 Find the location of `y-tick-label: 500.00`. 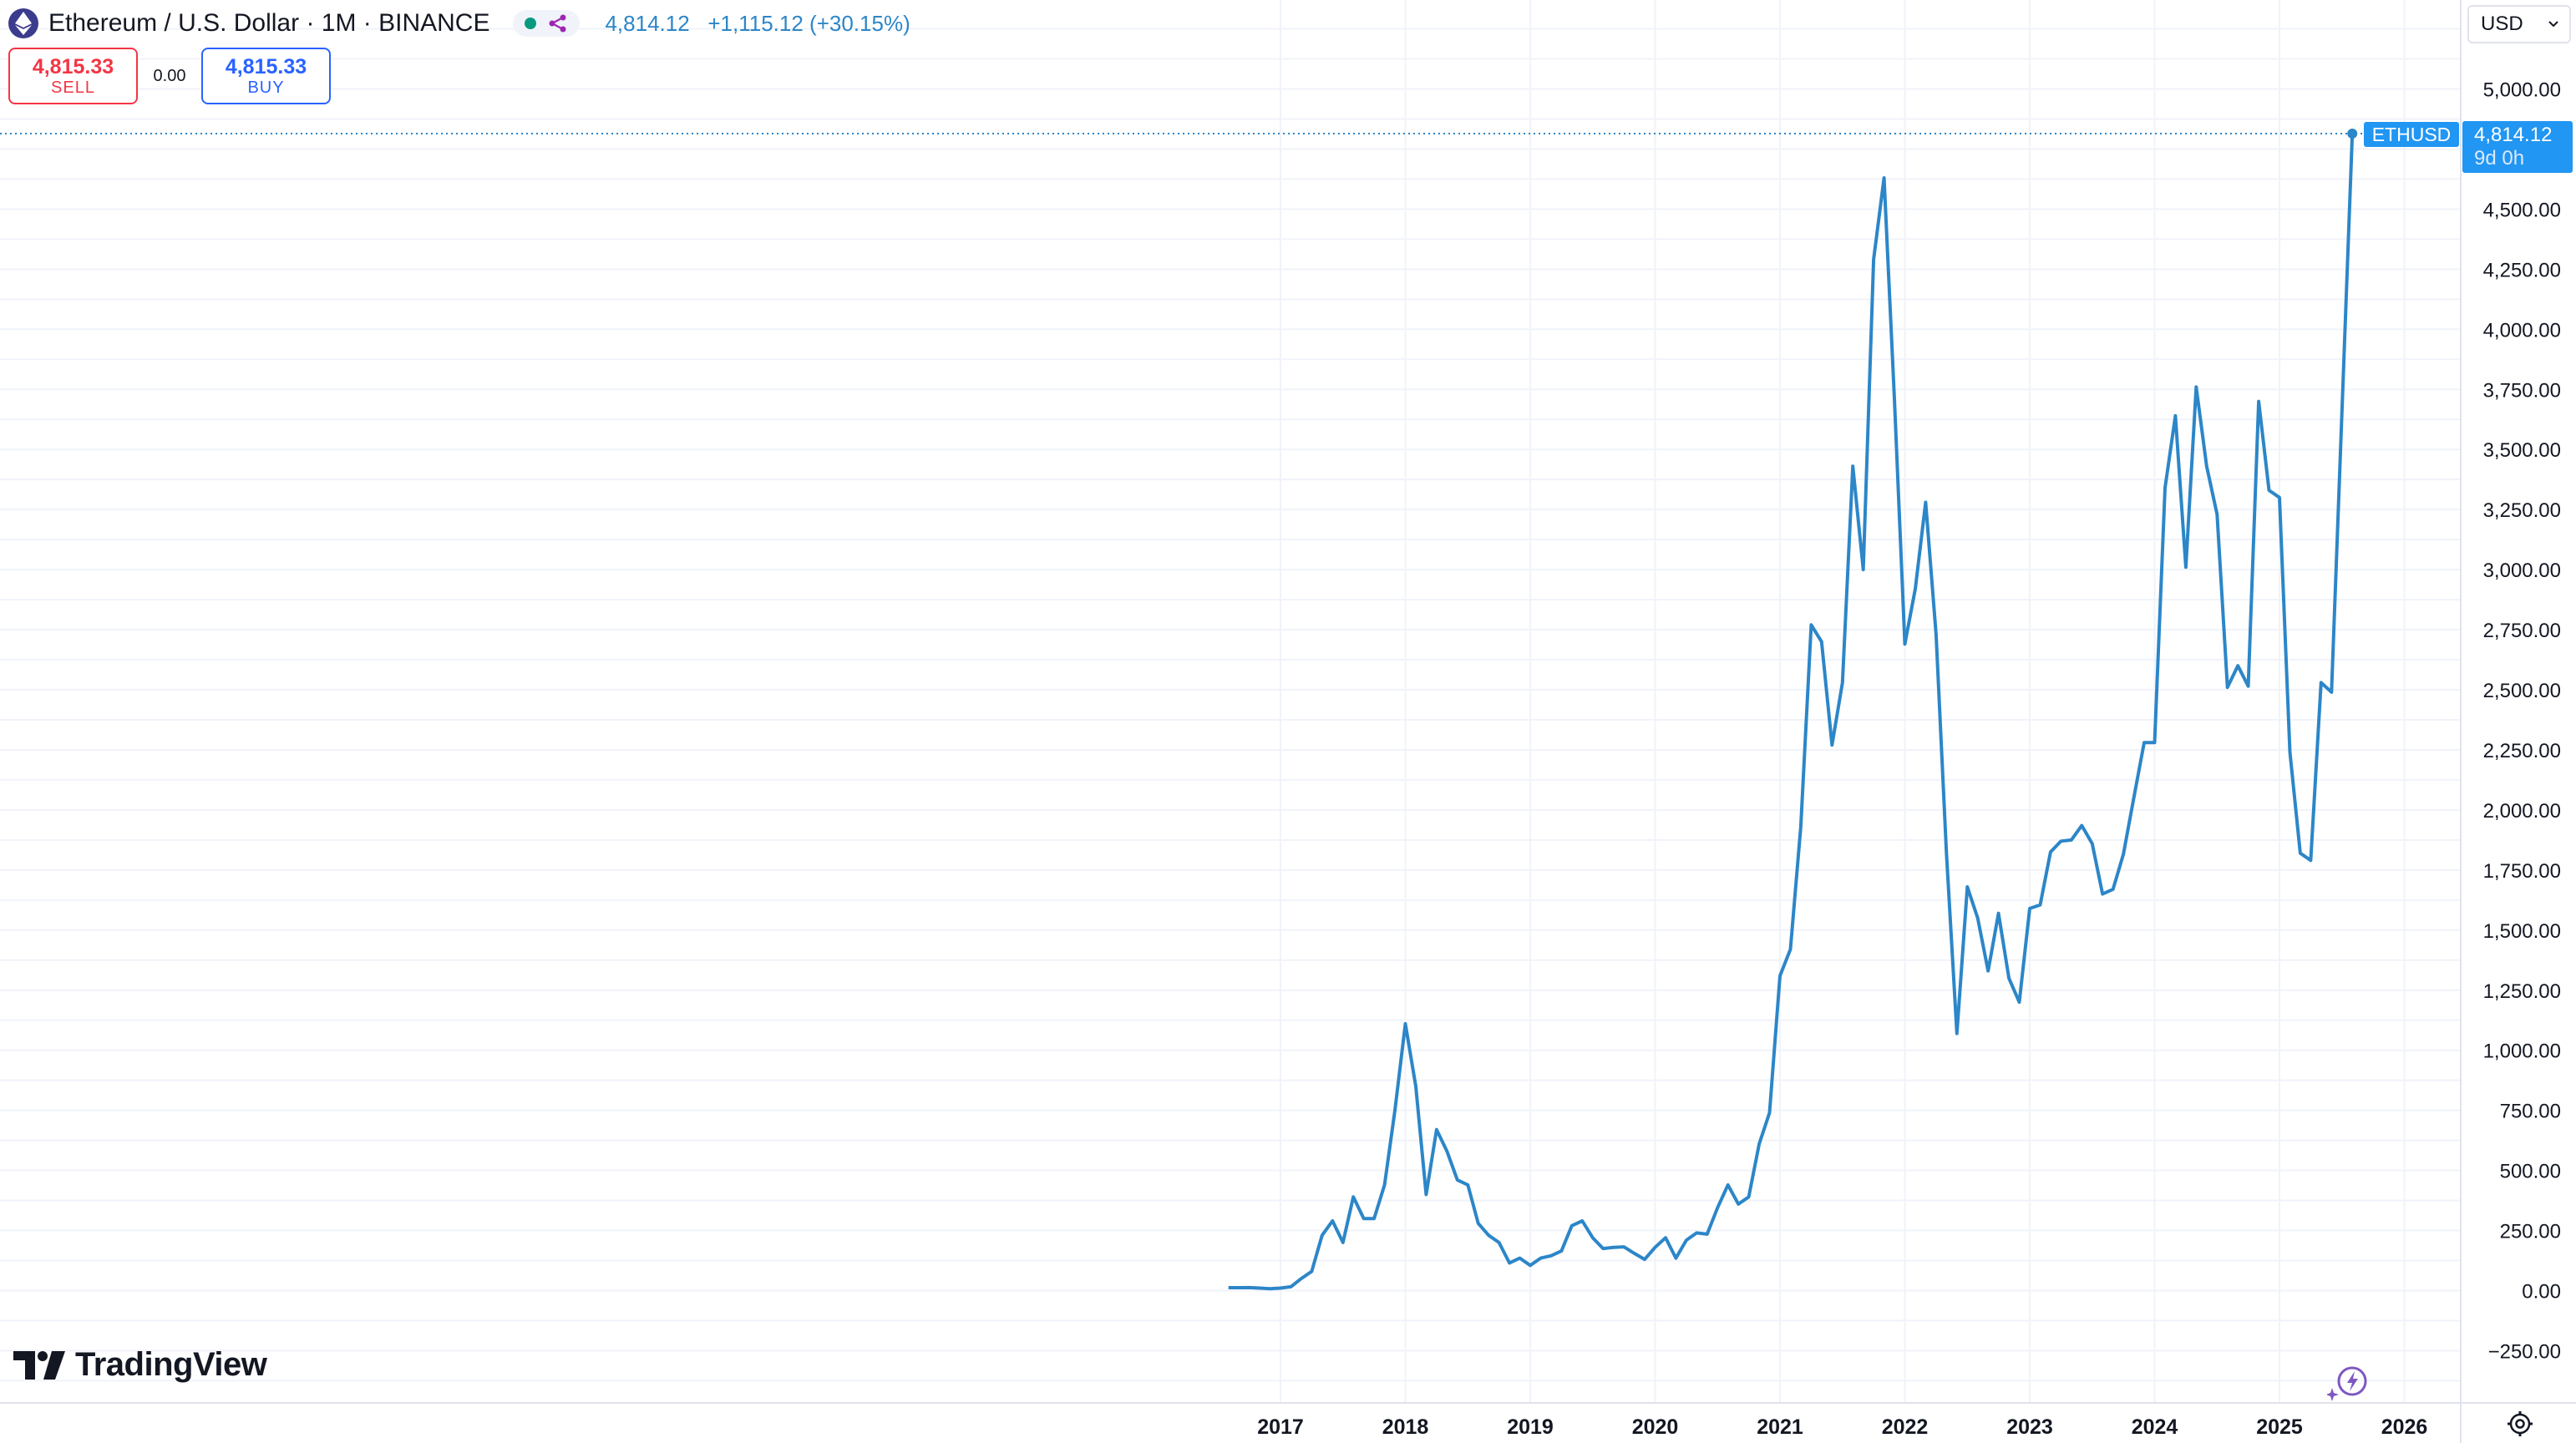

y-tick-label: 500.00 is located at coordinates (2530, 1172).